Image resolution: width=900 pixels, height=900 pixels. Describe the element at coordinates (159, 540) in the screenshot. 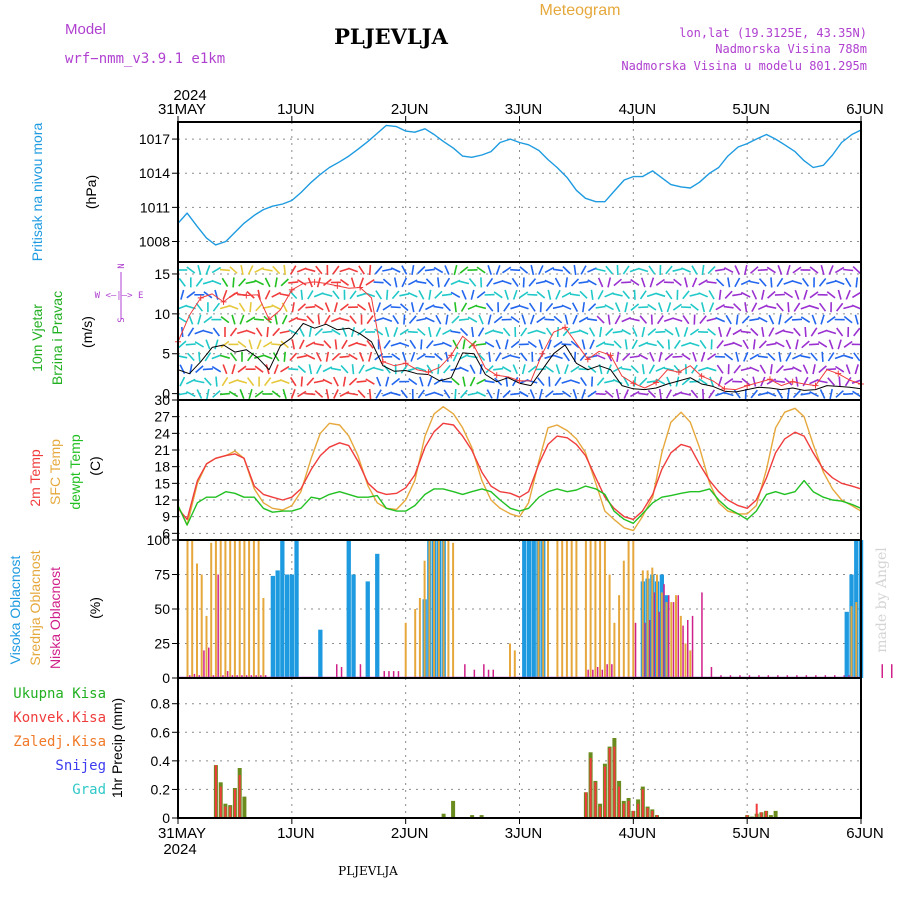

I see `y-tick-label: 100` at that location.